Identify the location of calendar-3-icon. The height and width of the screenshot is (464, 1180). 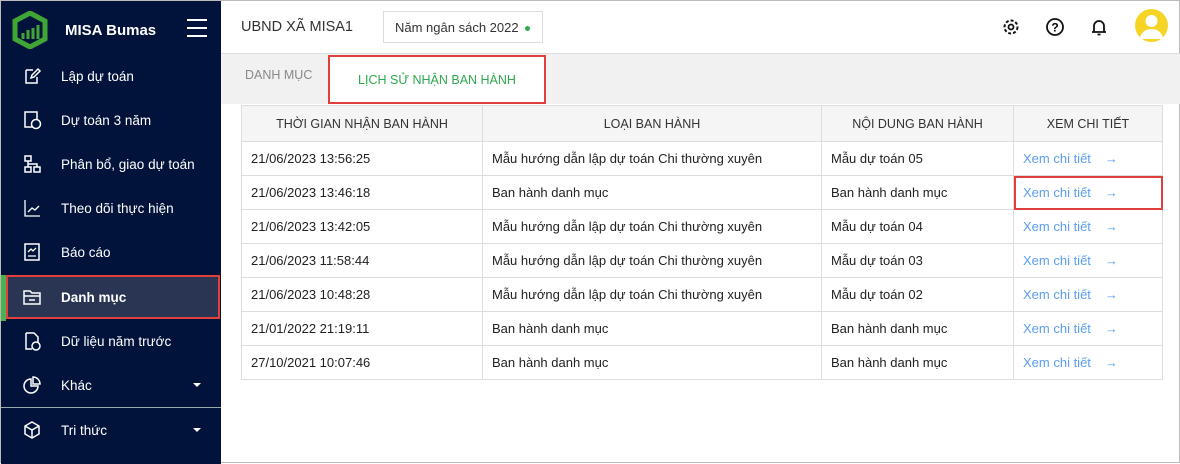
(33, 120).